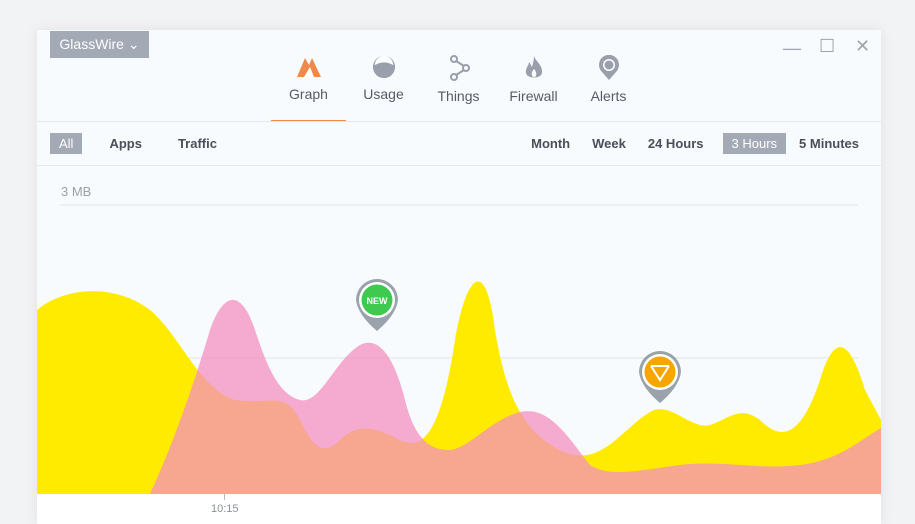 Image resolution: width=915 pixels, height=524 pixels. What do you see at coordinates (125, 143) in the screenshot?
I see `filter-apps: Apps` at bounding box center [125, 143].